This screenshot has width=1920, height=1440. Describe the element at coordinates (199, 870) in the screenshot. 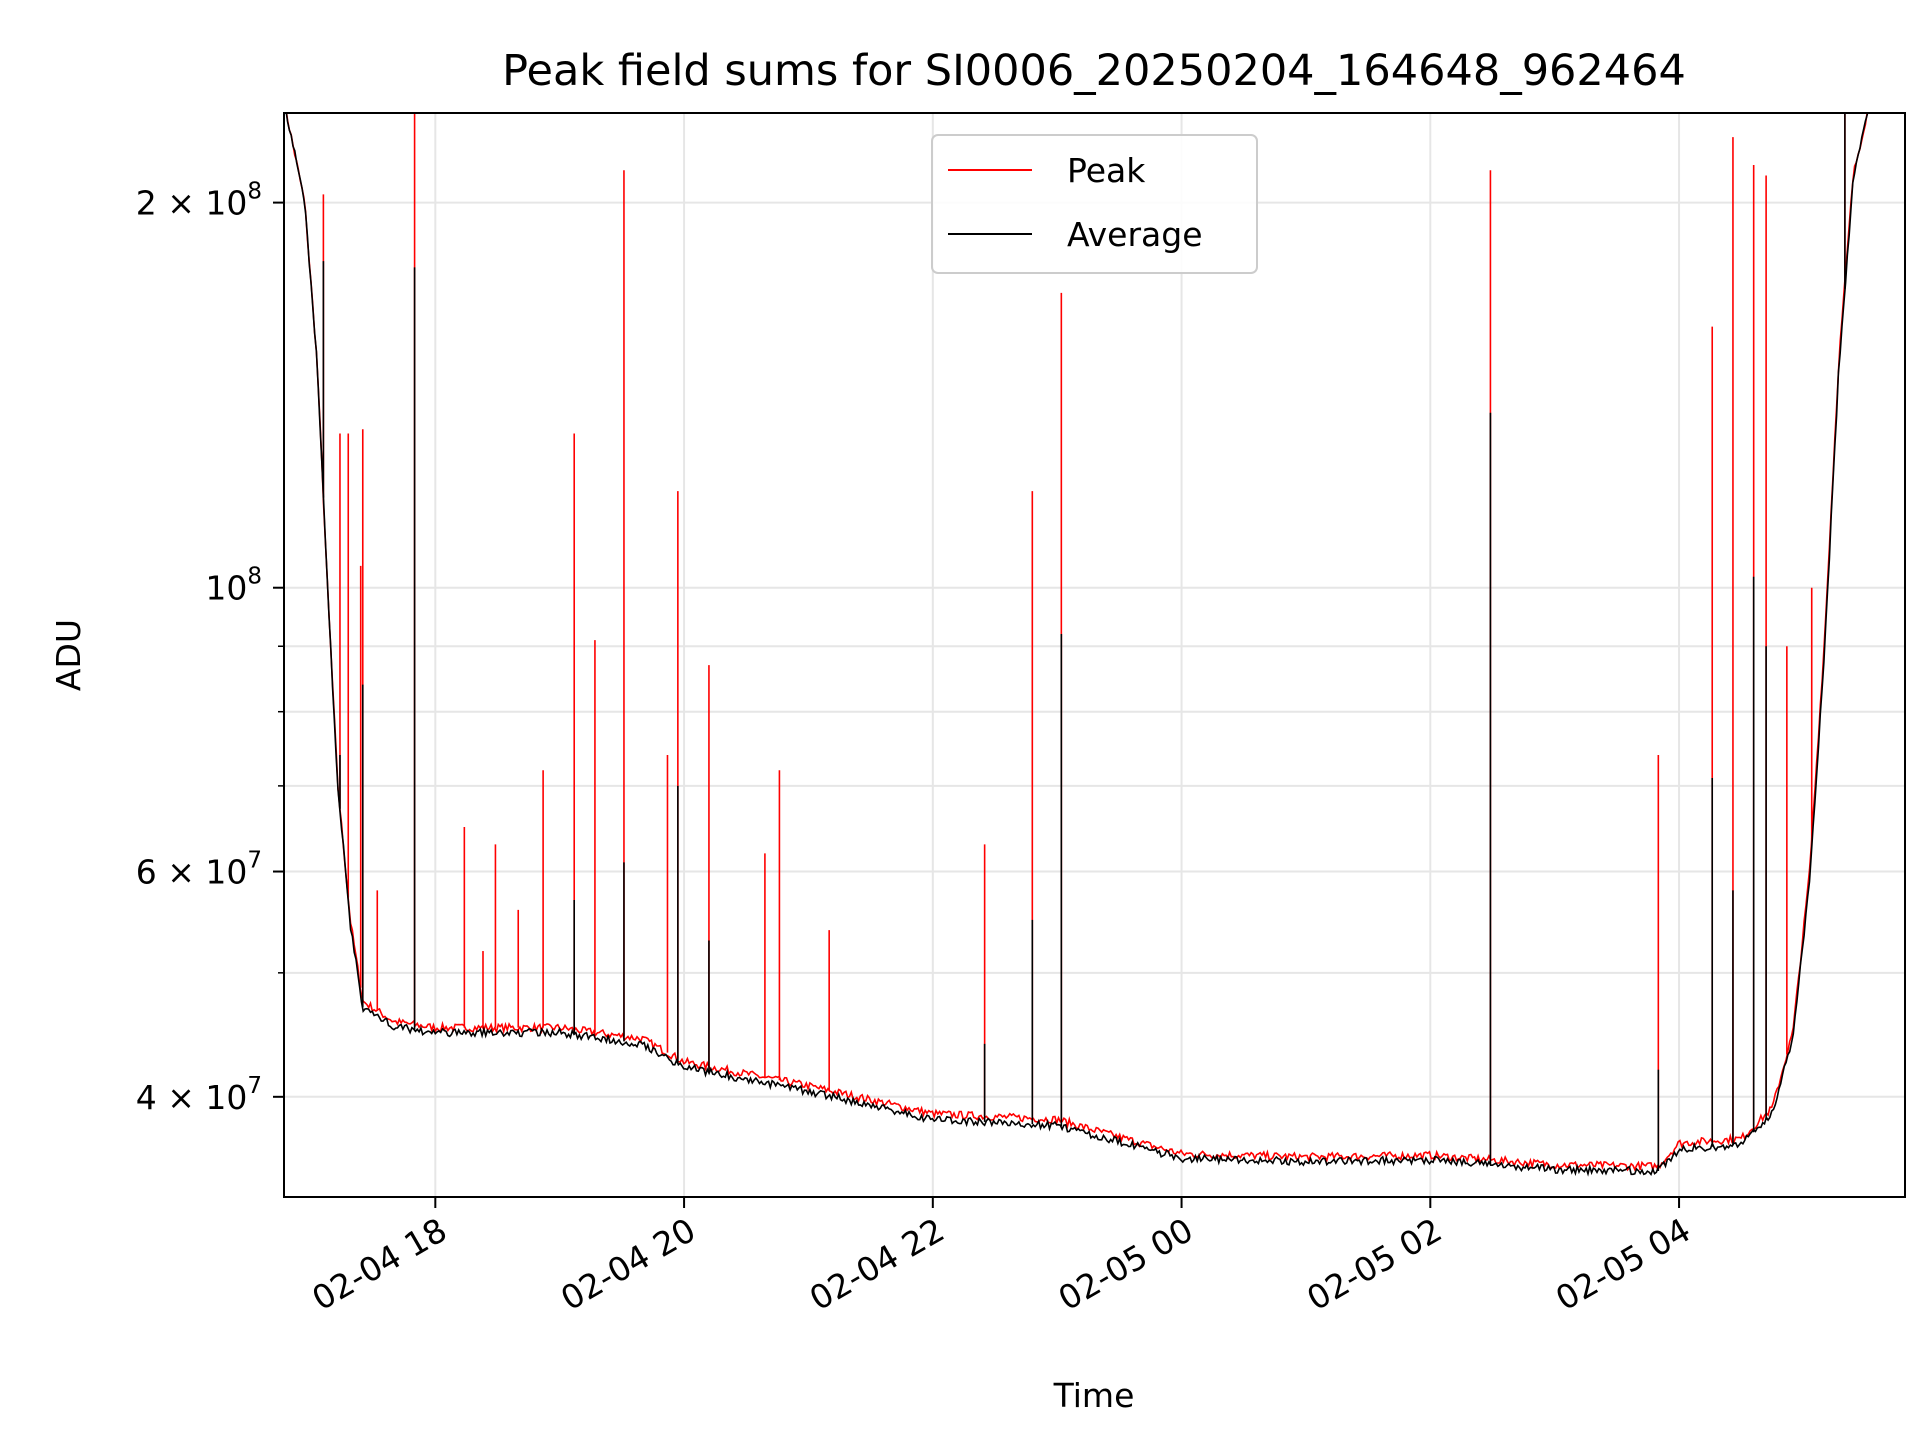

I see `y-tick-label: 6 × 107` at that location.